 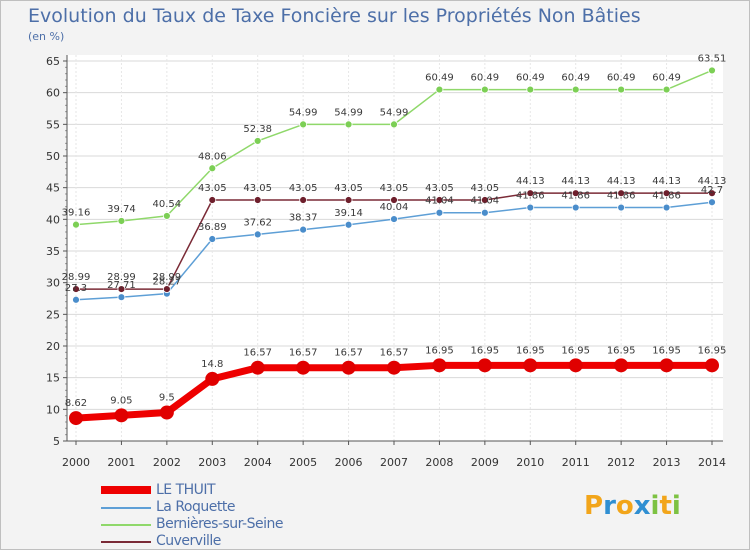 I want to click on data-label-bernieres-sur-seine-2001: 39.74, so click(x=121, y=209).